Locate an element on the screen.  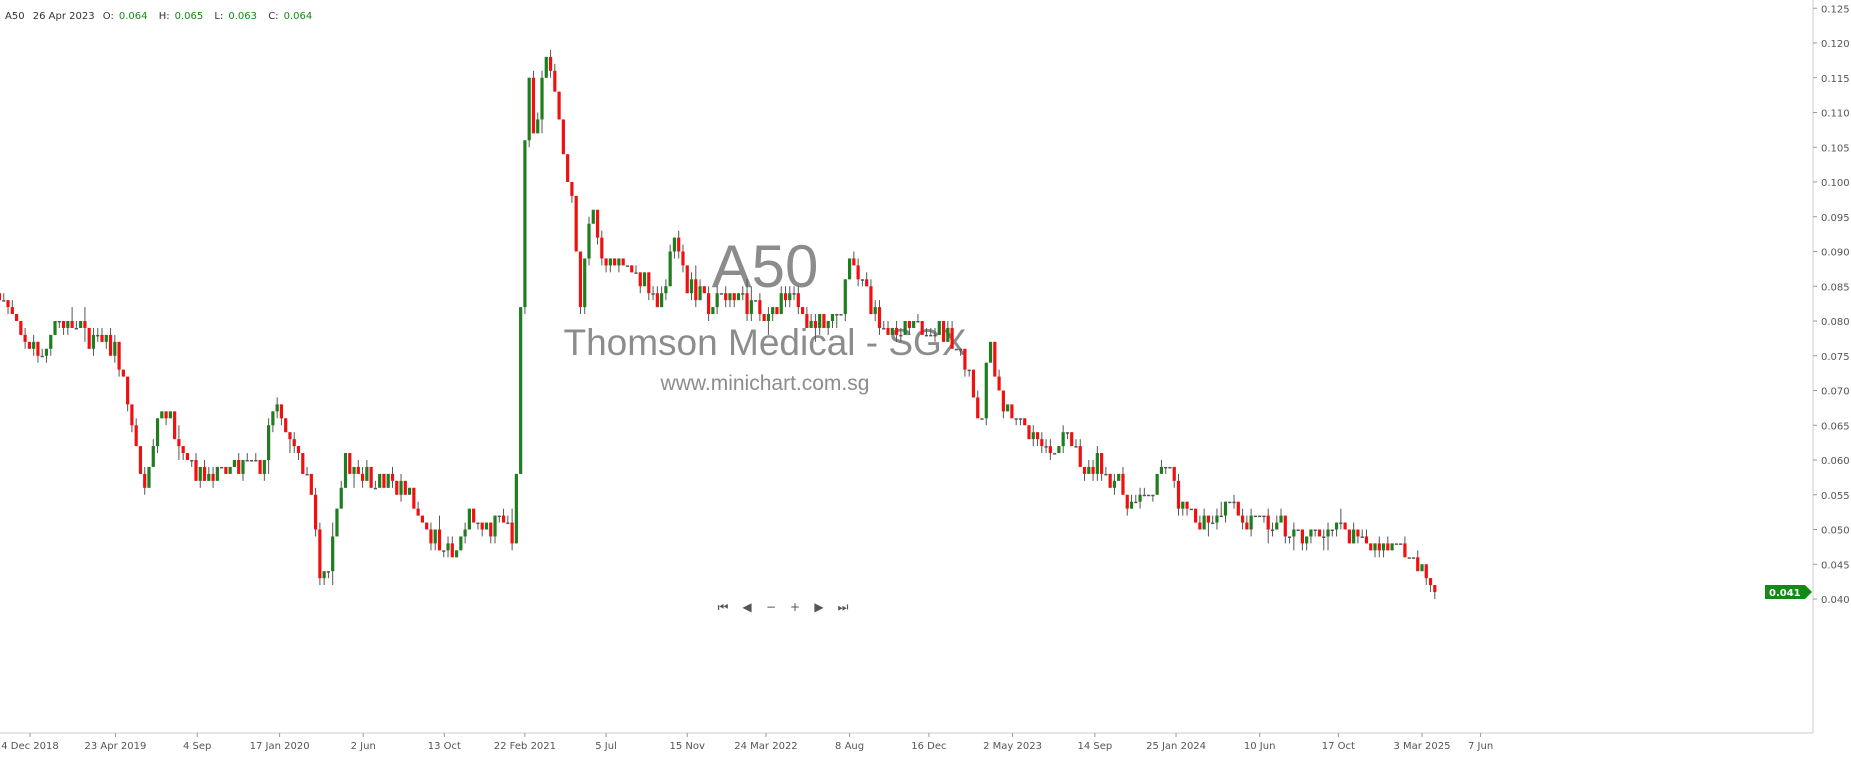
last-price-tag is located at coordinates (1788, 592).